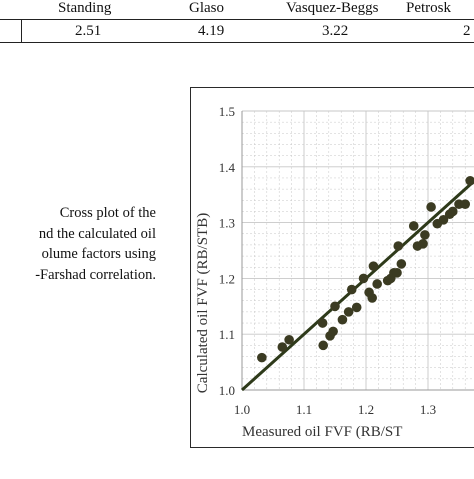 This screenshot has width=474, height=479. I want to click on y-axis-label: Calculated oil FVF (RB/STB), so click(203, 303).